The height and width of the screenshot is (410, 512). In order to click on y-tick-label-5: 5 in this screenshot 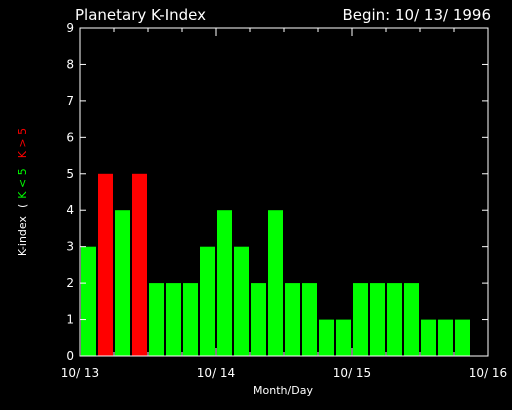, I will do `click(70, 174)`.